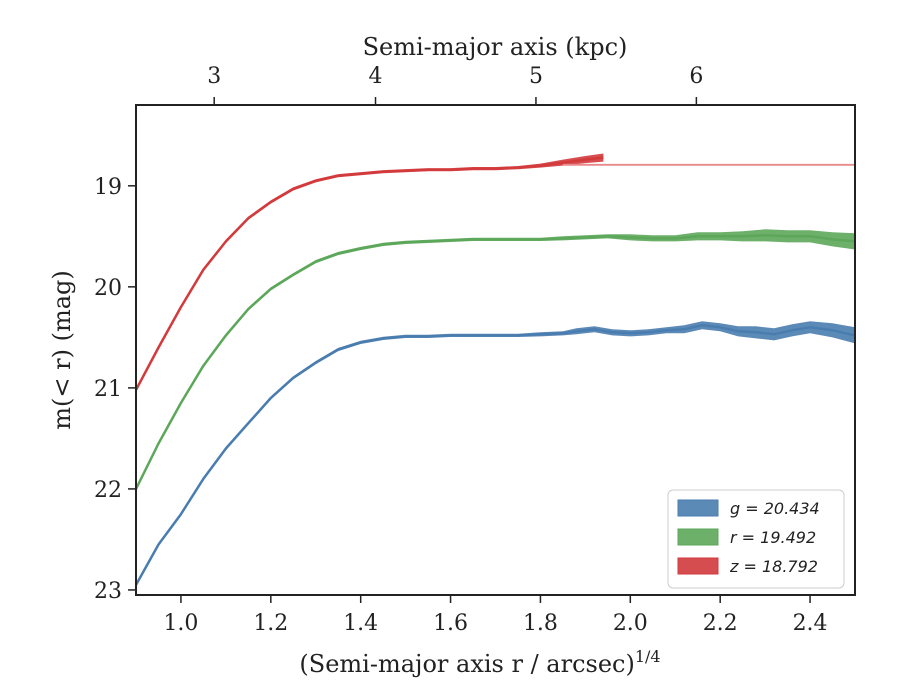 The height and width of the screenshot is (700, 900). I want to click on y-tick-label: 22, so click(108, 490).